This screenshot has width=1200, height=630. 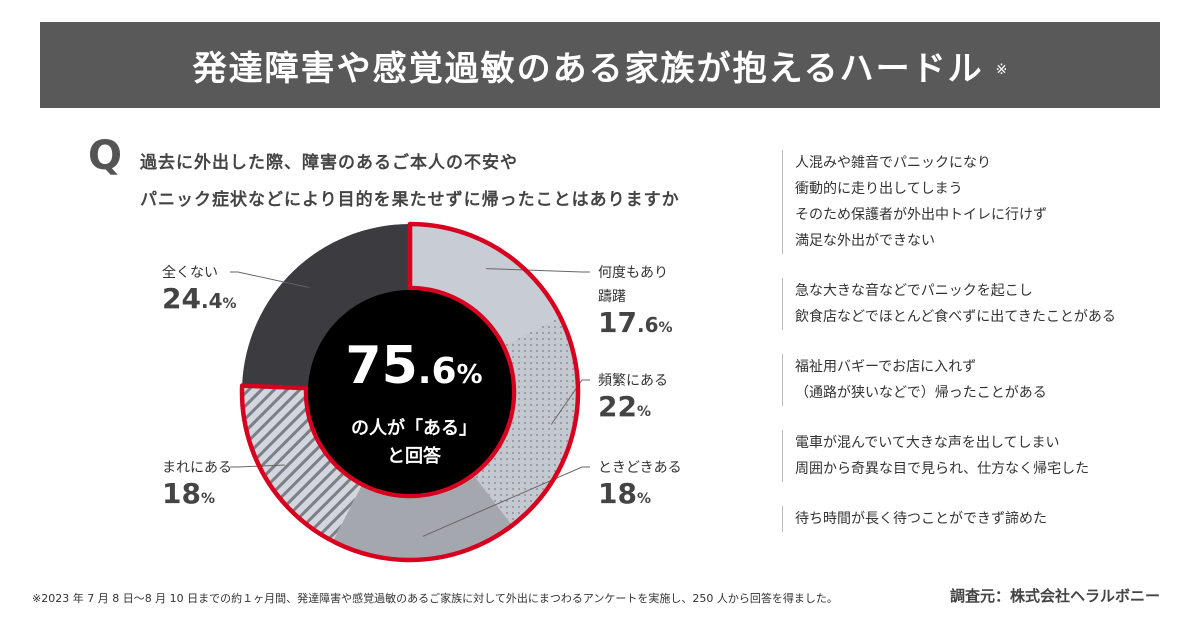 What do you see at coordinates (927, 443) in the screenshot?
I see `side-note-line: 電車が混んでいて大きな声を出してしまい` at bounding box center [927, 443].